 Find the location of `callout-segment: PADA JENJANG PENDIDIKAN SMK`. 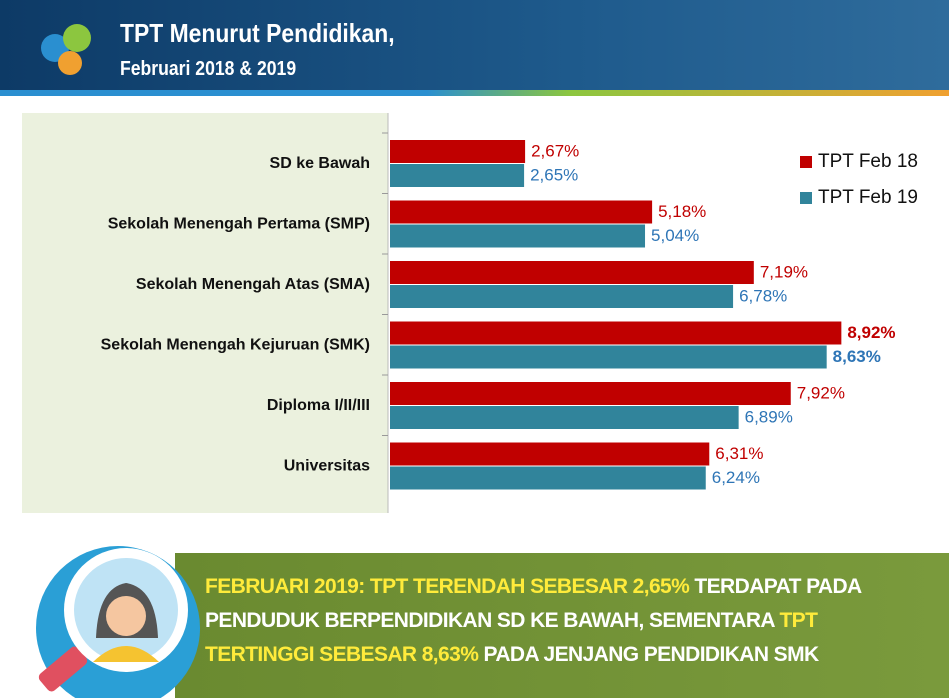

callout-segment: PADA JENJANG PENDIDIKAN SMK is located at coordinates (649, 654).